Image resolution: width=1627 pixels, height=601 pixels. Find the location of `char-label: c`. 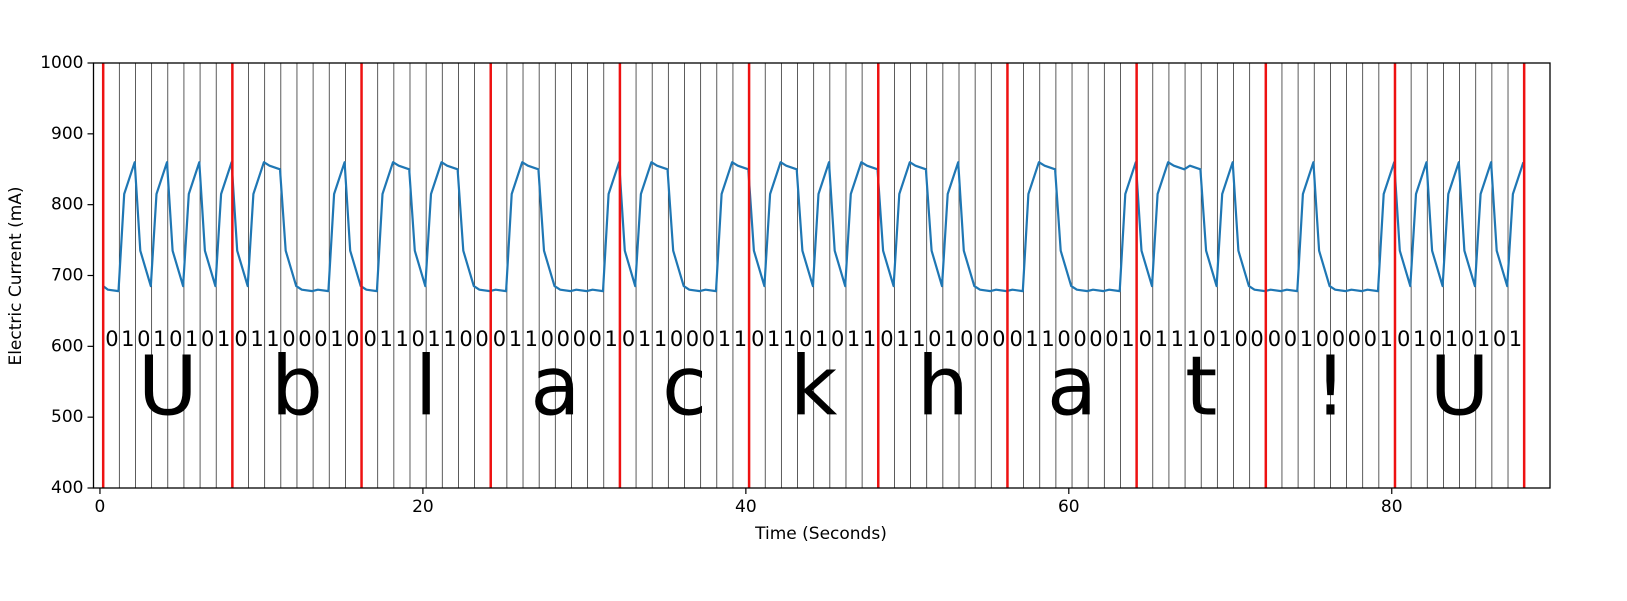

char-label: c is located at coordinates (684, 386).